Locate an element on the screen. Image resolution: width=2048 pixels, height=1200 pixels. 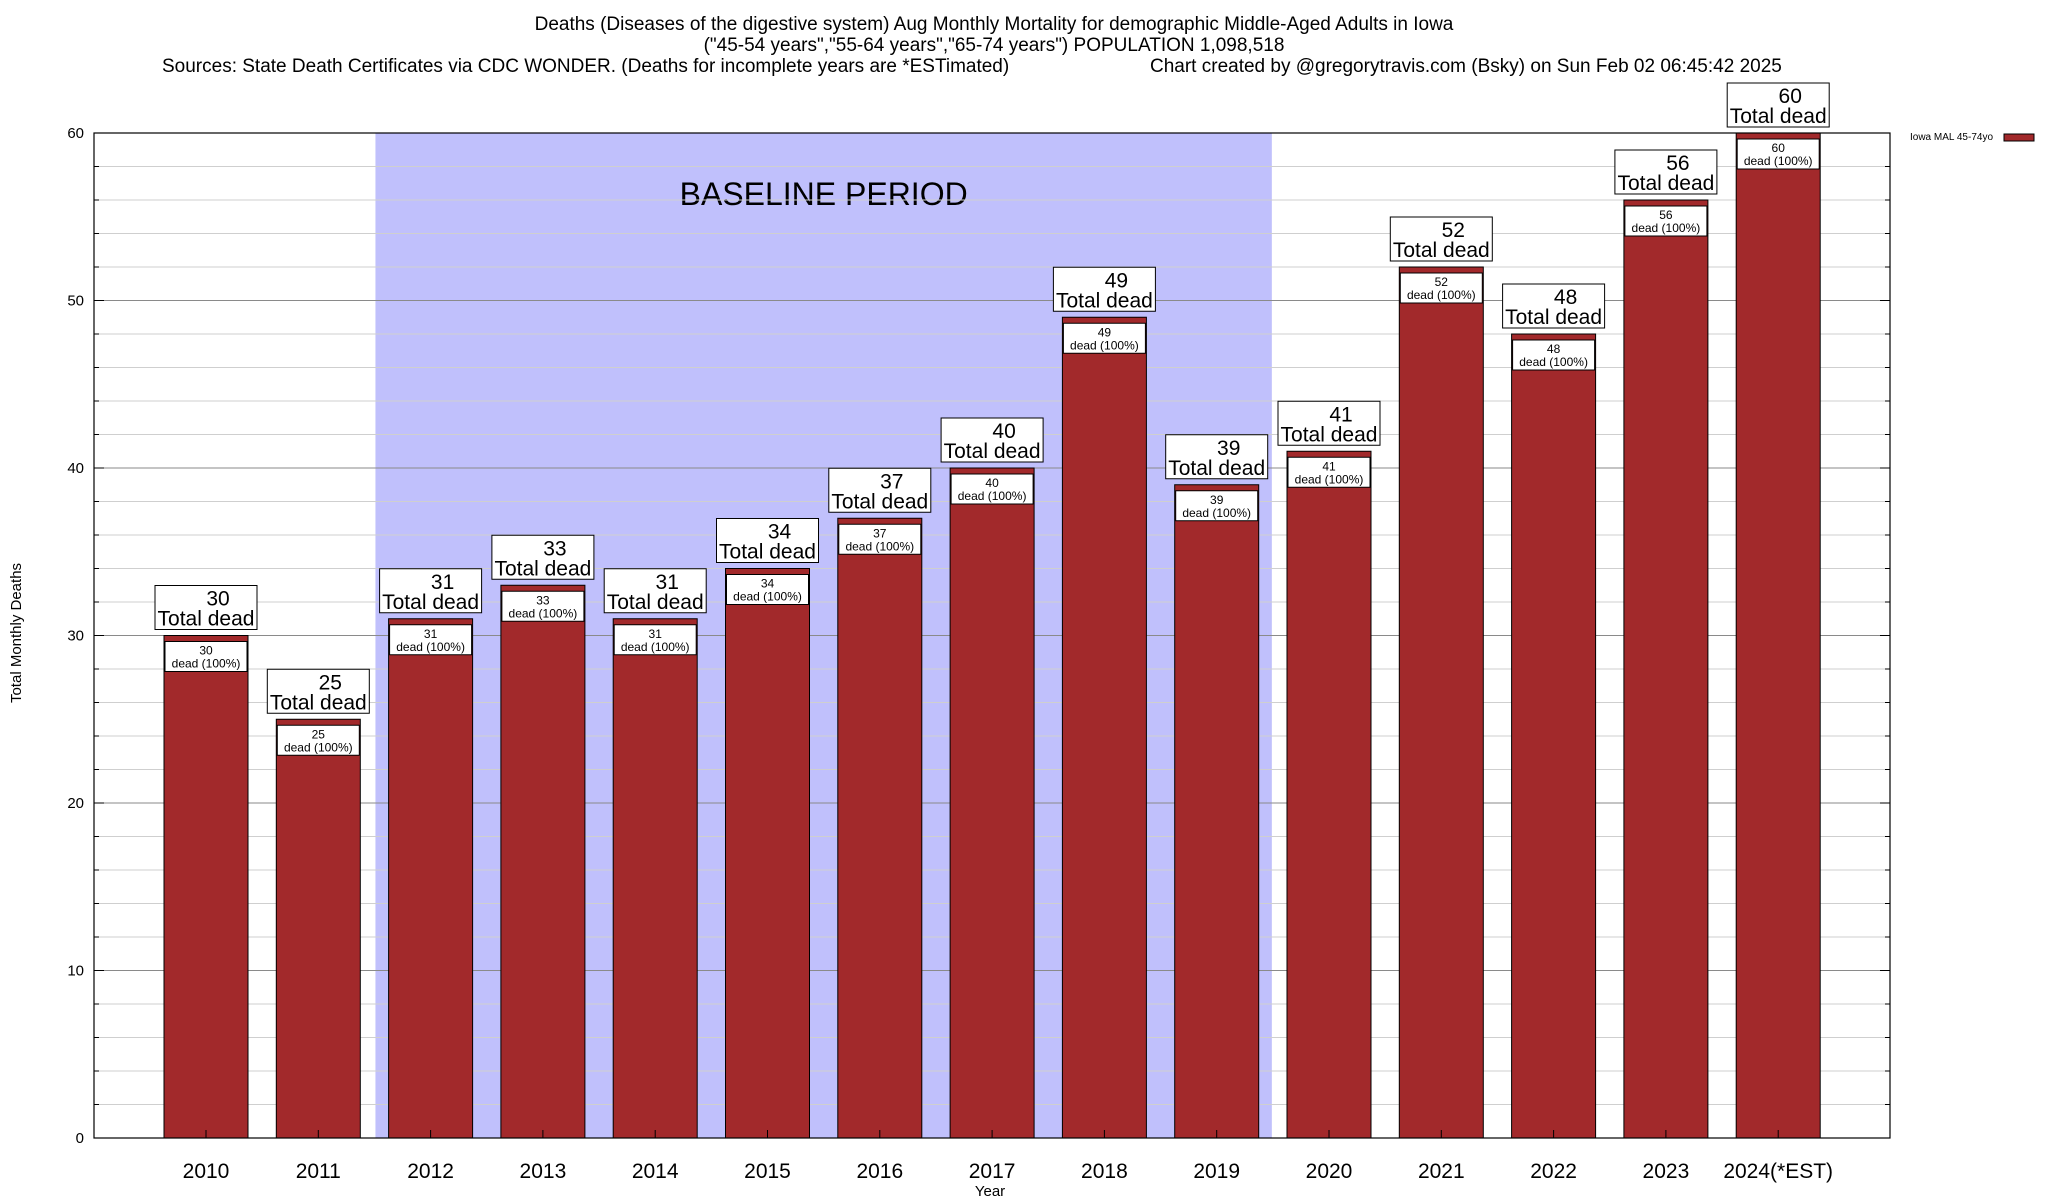
bar-top-value: 25 is located at coordinates (330, 682).